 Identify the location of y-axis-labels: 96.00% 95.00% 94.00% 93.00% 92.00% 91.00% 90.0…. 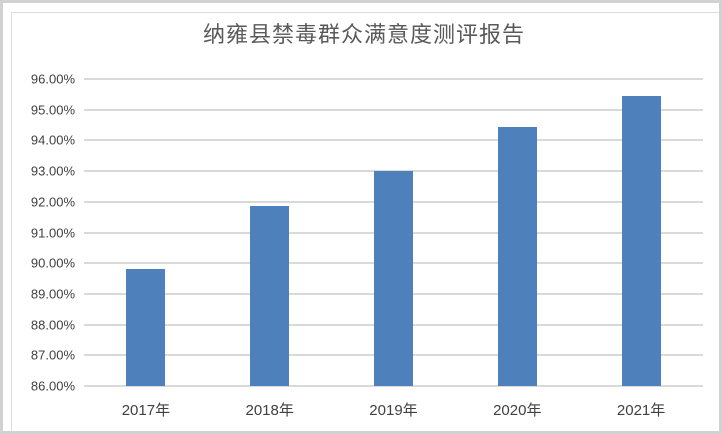
(39, 233).